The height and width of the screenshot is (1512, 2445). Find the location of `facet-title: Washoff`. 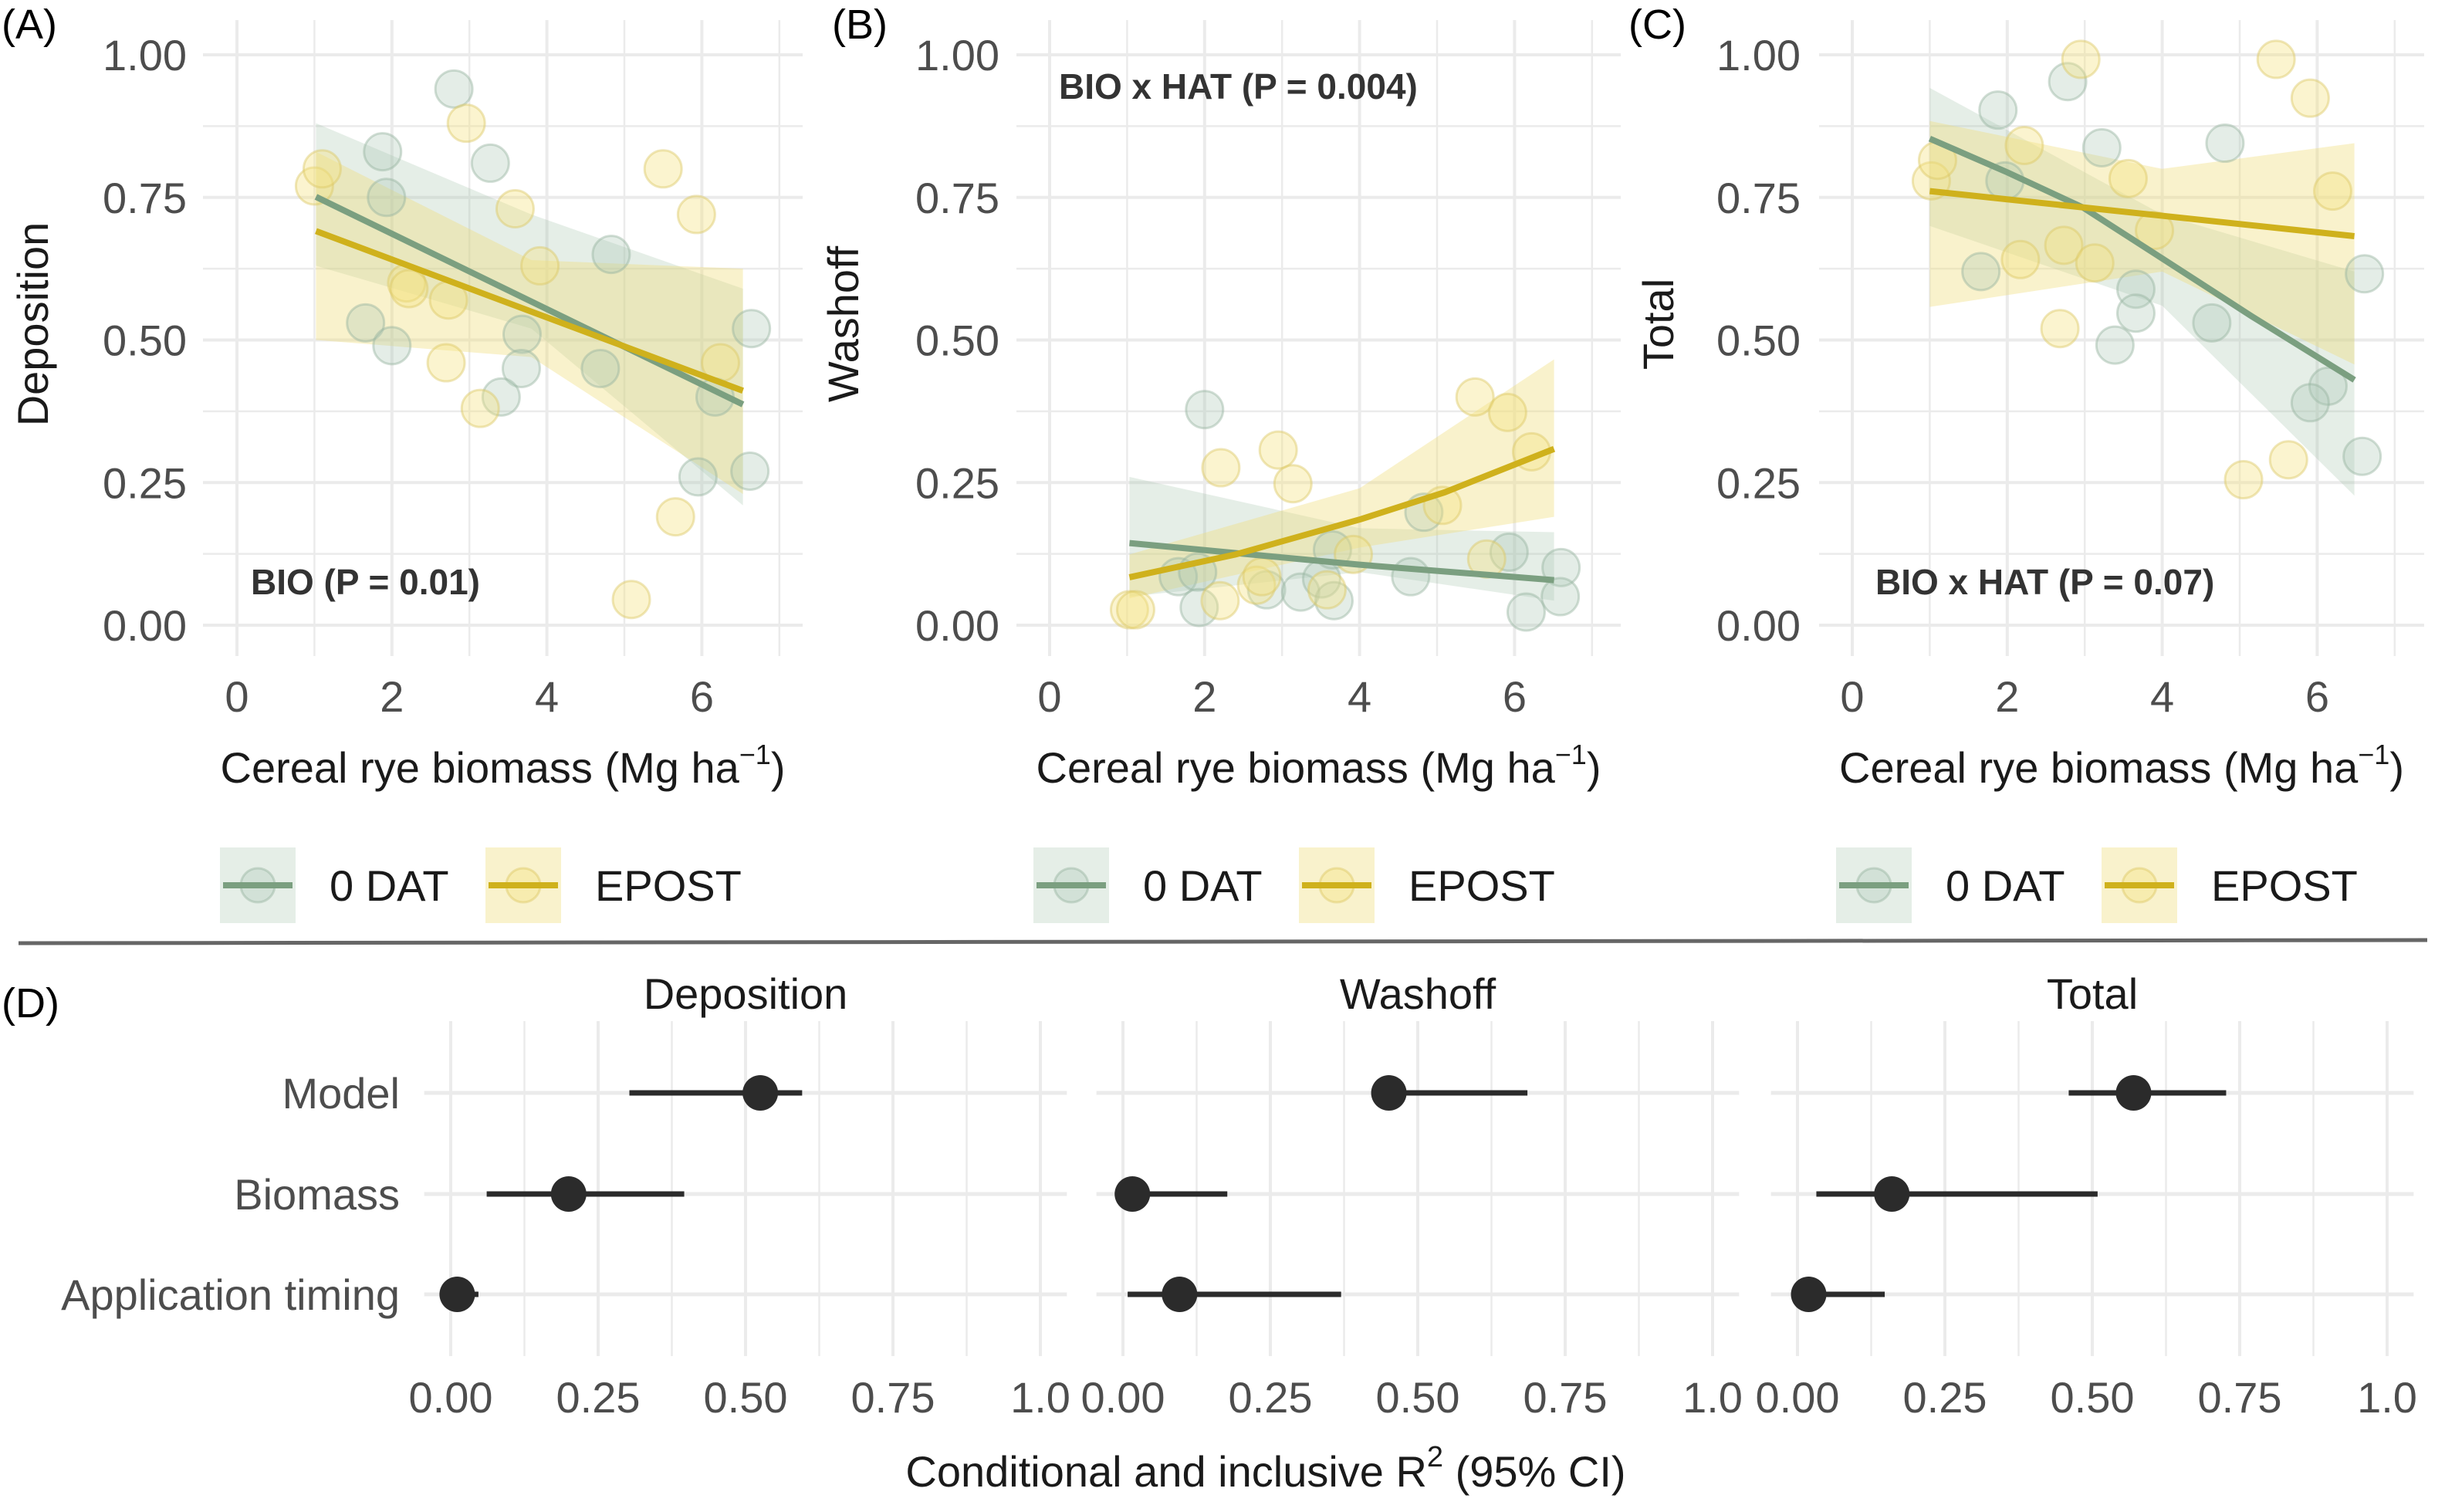

facet-title: Washoff is located at coordinates (1418, 993).